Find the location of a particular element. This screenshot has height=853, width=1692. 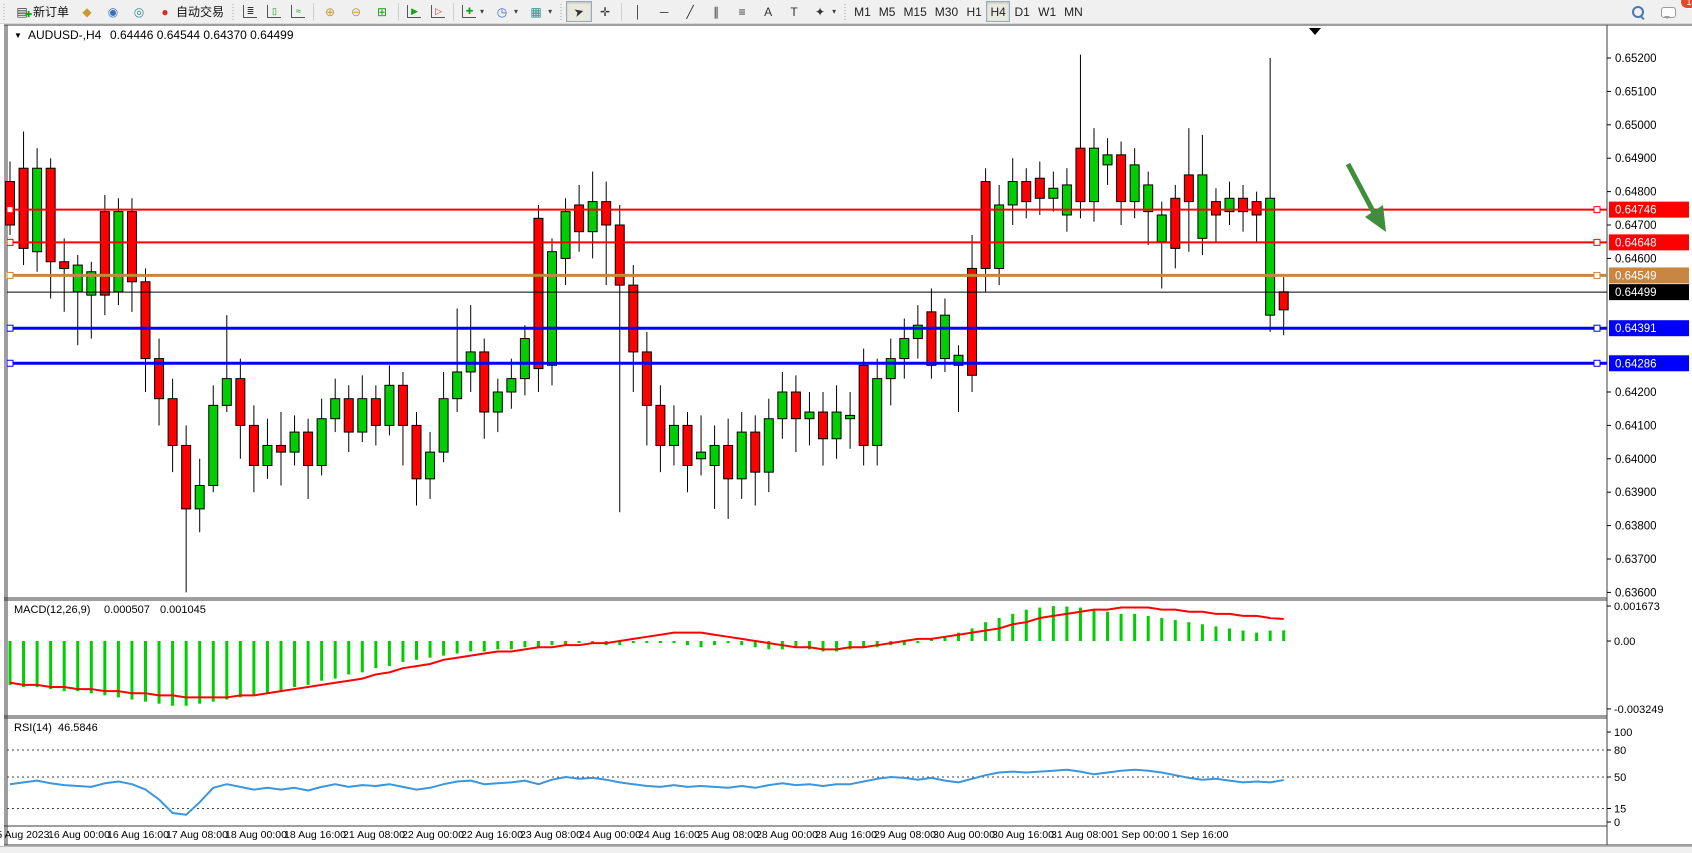

vertical-line-button: │ is located at coordinates (638, 11).